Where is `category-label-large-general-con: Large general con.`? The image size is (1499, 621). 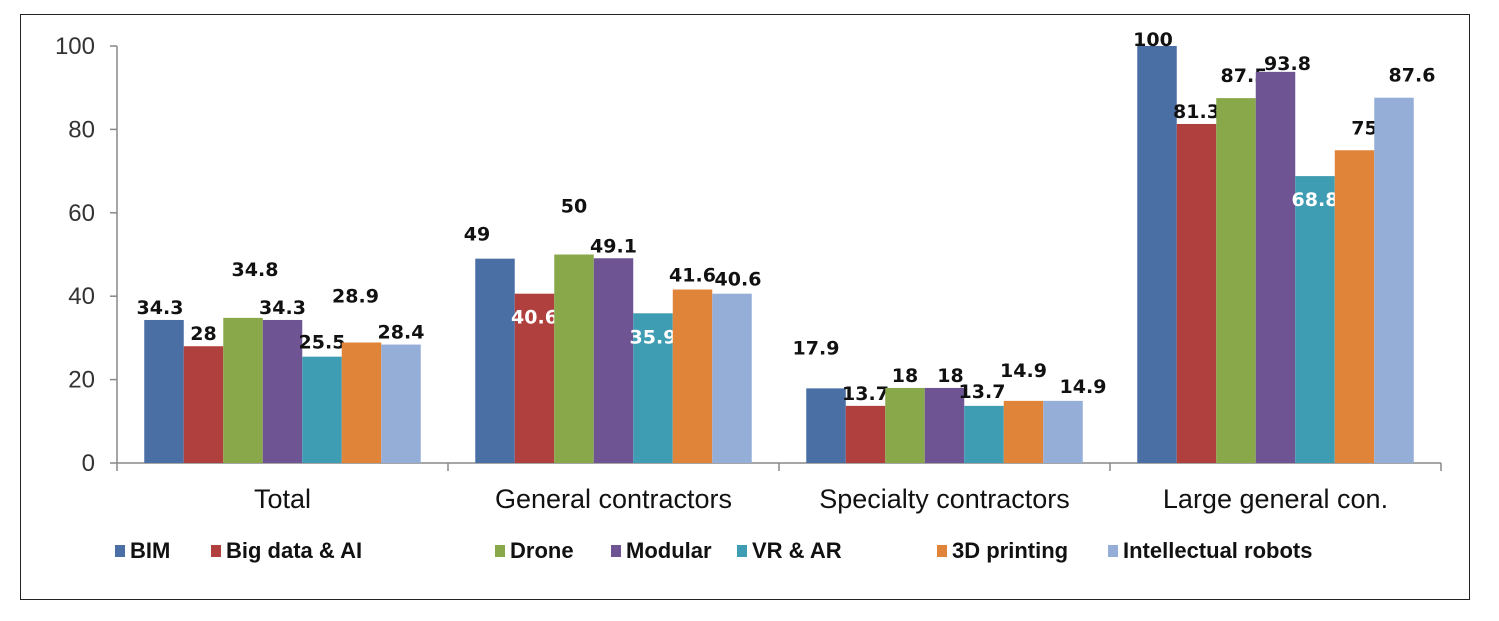 category-label-large-general-con: Large general con. is located at coordinates (1275, 499).